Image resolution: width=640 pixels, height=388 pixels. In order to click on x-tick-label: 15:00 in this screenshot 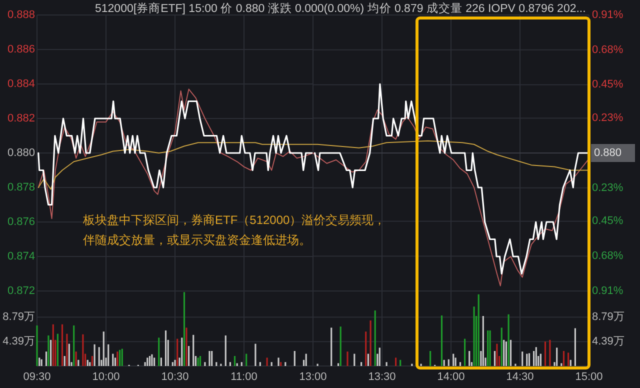, I will do `click(589, 377)`.